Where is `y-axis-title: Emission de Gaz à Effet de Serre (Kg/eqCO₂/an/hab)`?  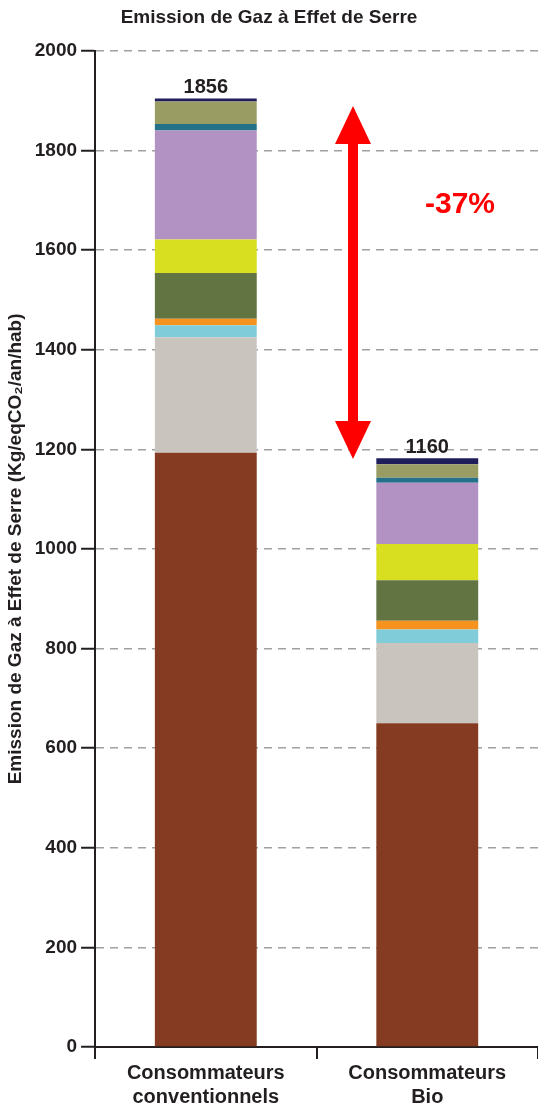 y-axis-title: Emission de Gaz à Effet de Serre (Kg/eqCO₂/an/hab) is located at coordinates (14, 549).